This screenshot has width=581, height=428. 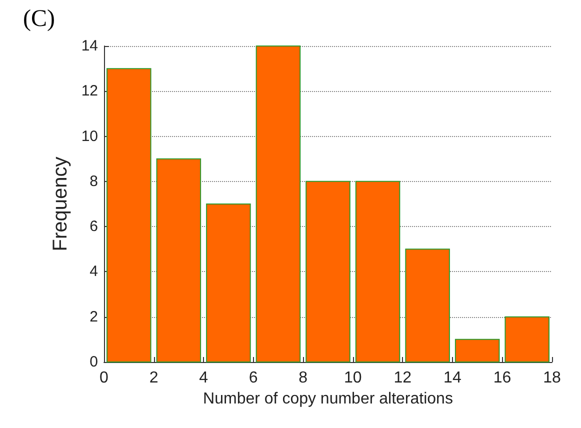 What do you see at coordinates (153, 378) in the screenshot?
I see `x-tick-label: 2` at bounding box center [153, 378].